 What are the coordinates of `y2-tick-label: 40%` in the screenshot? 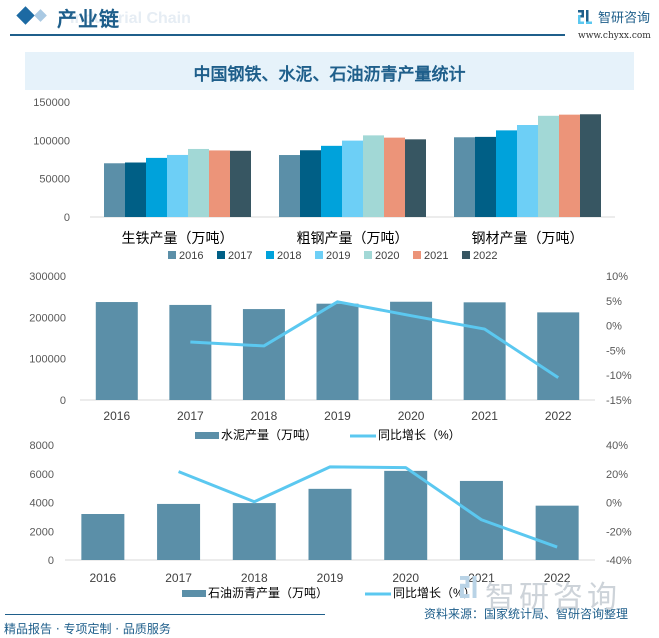 It's located at (617, 446).